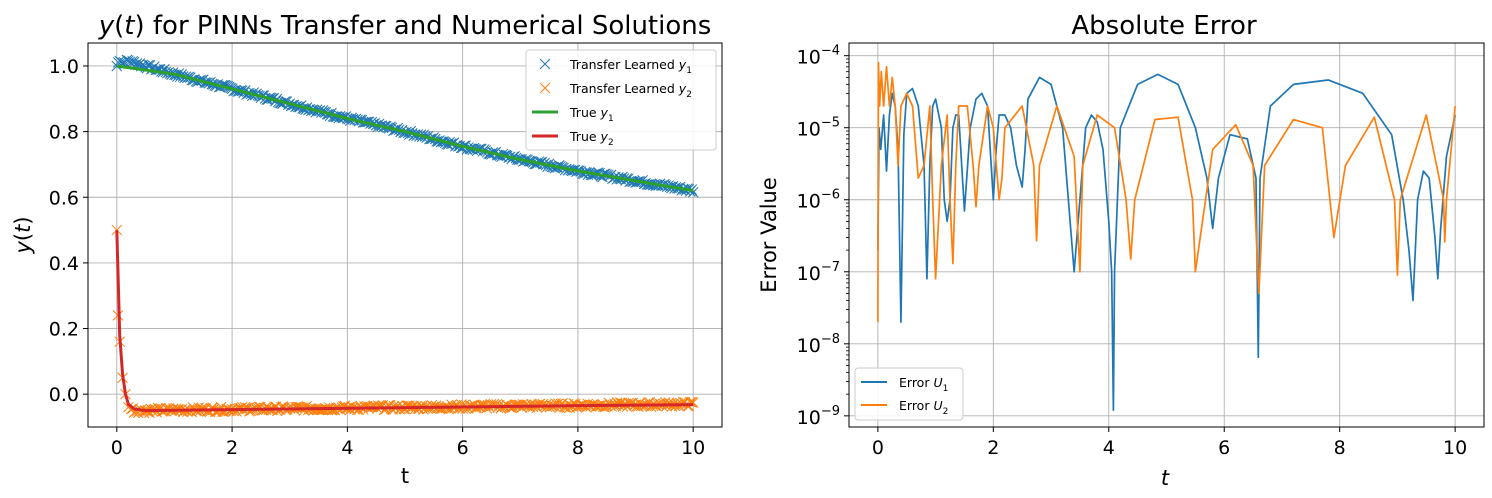 The height and width of the screenshot is (498, 1492). I want to click on right-y-tick-label: 10⁻⁷, so click(818, 272).